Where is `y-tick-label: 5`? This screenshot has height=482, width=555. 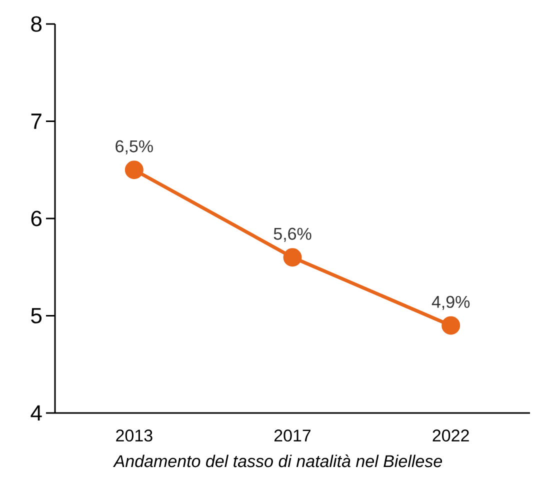
y-tick-label: 5 is located at coordinates (36, 316).